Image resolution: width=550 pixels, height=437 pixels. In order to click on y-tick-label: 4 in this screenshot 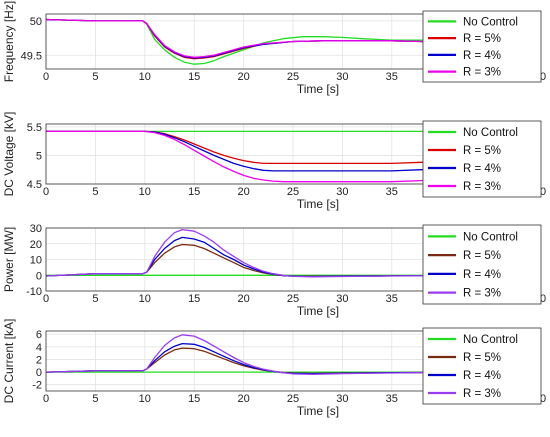, I will do `click(39, 348)`.